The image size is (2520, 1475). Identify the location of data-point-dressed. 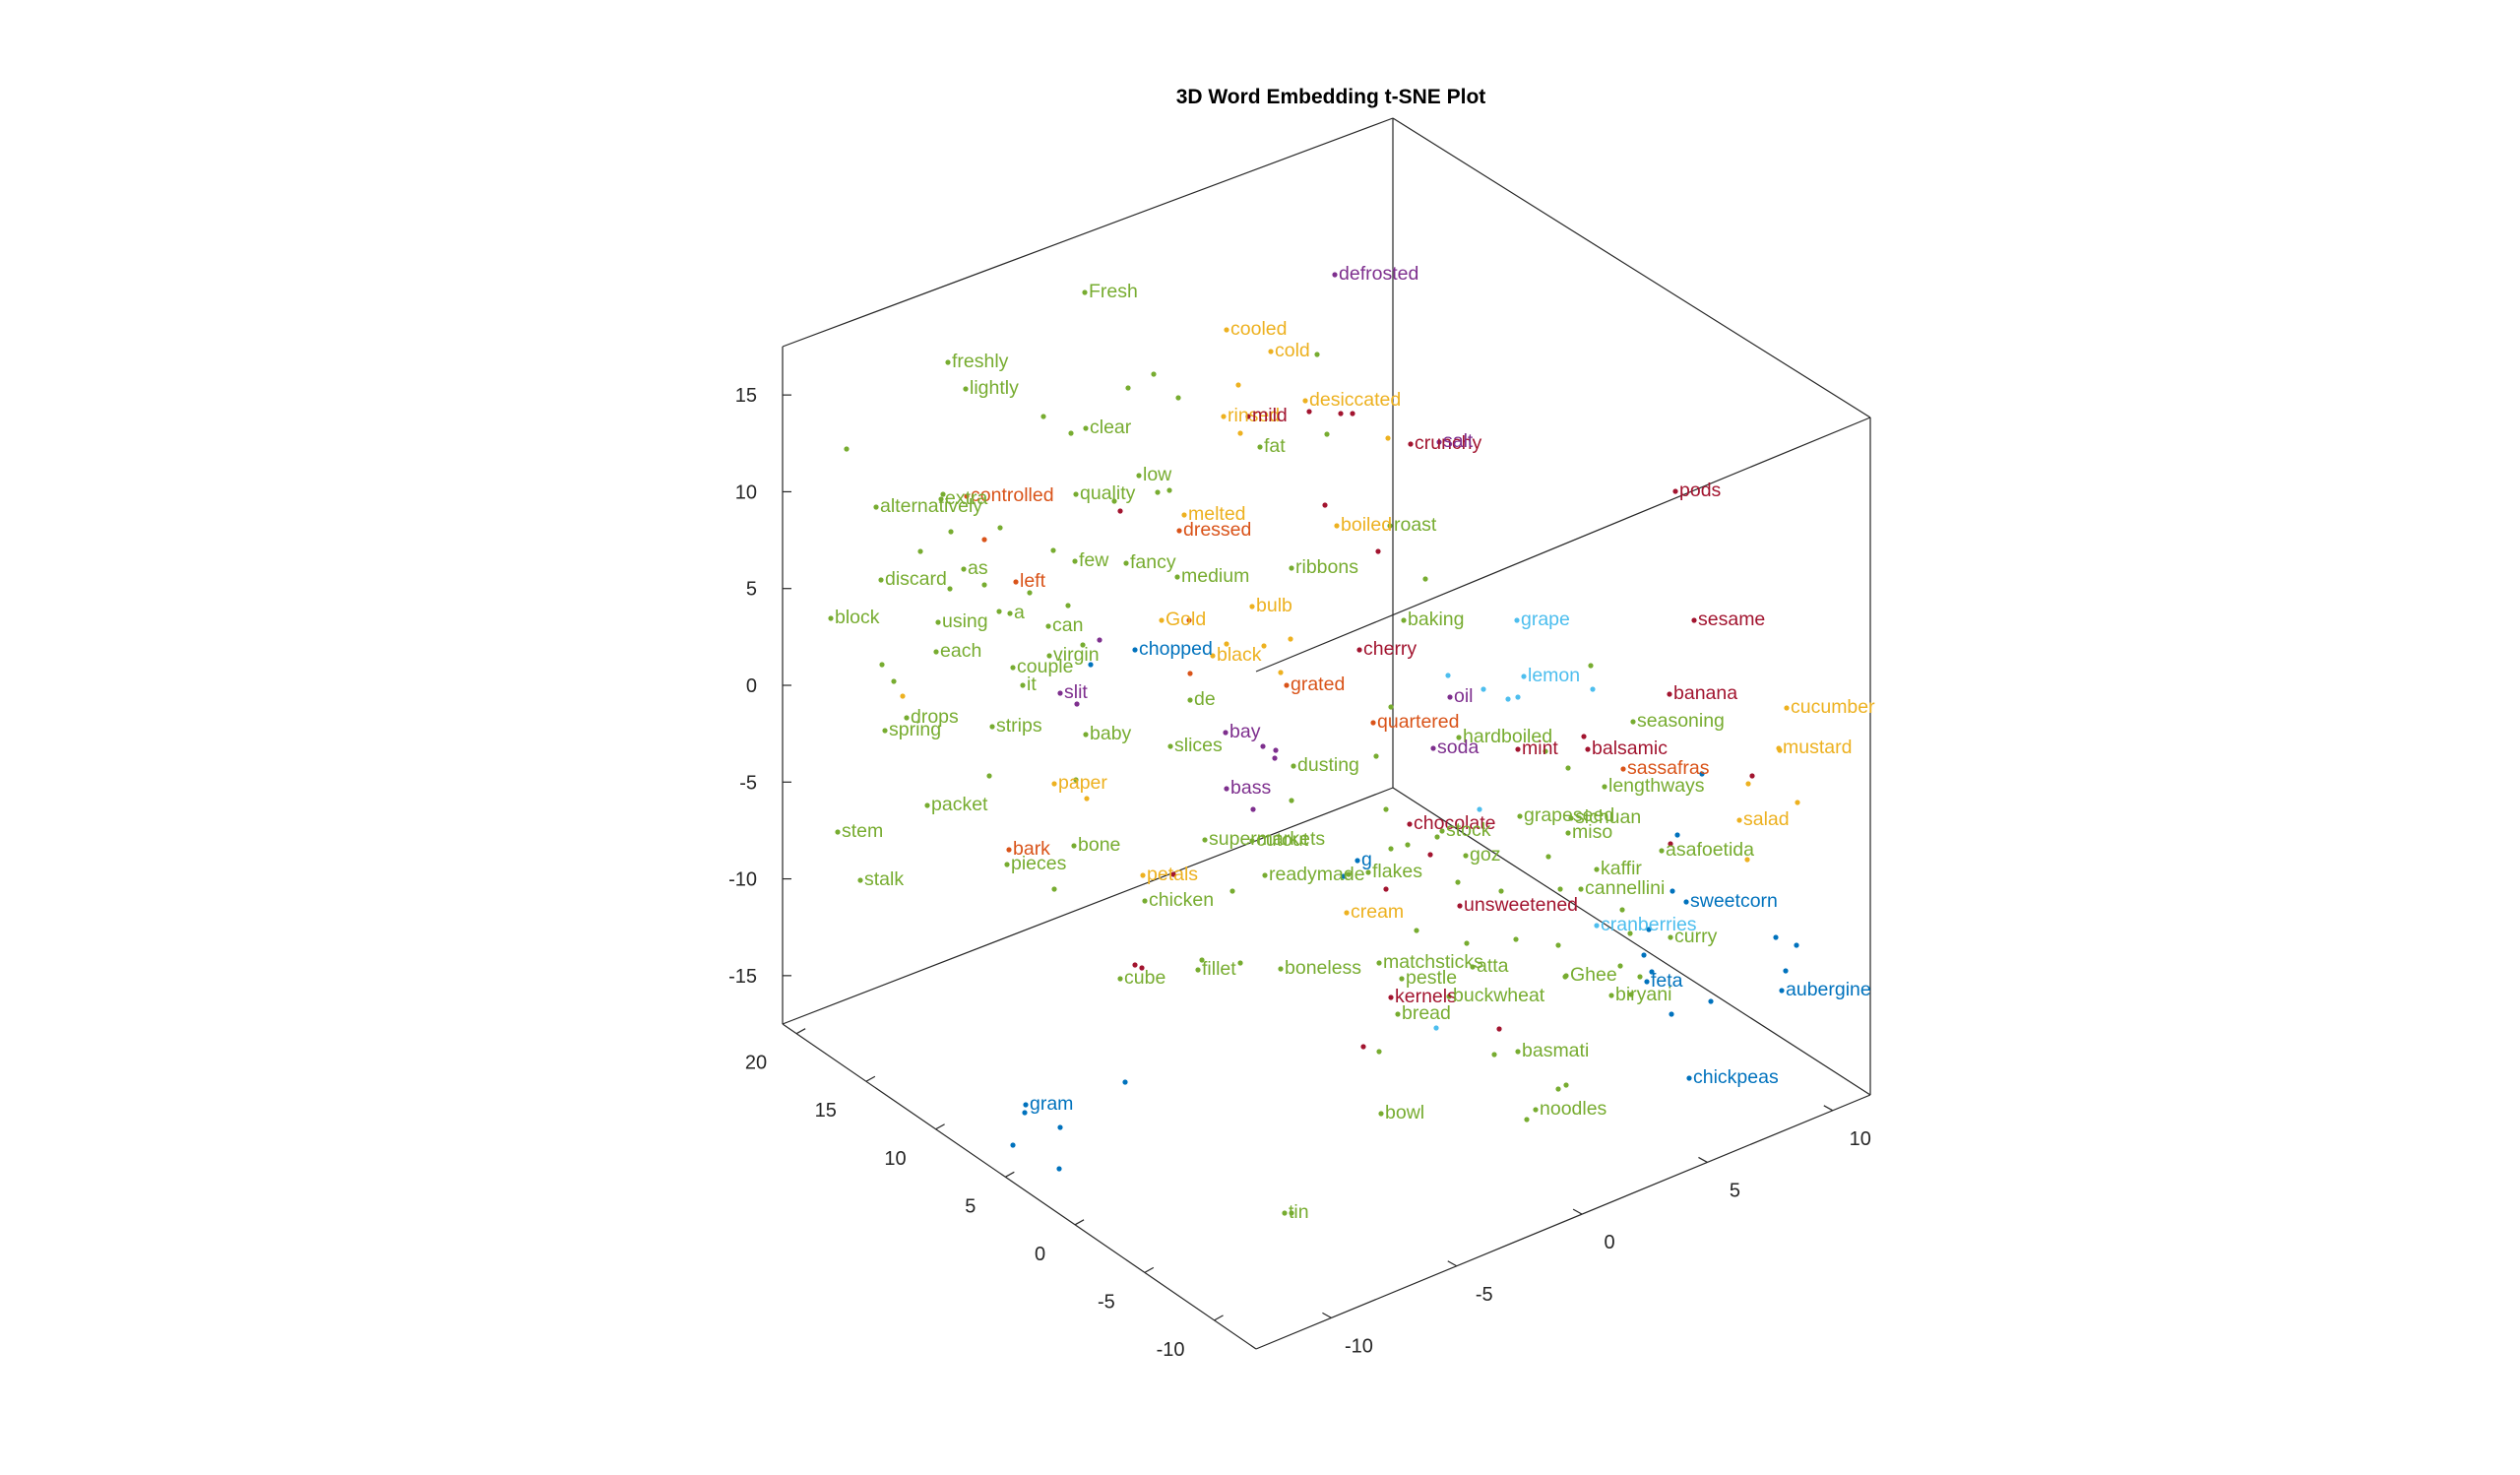
(1179, 531).